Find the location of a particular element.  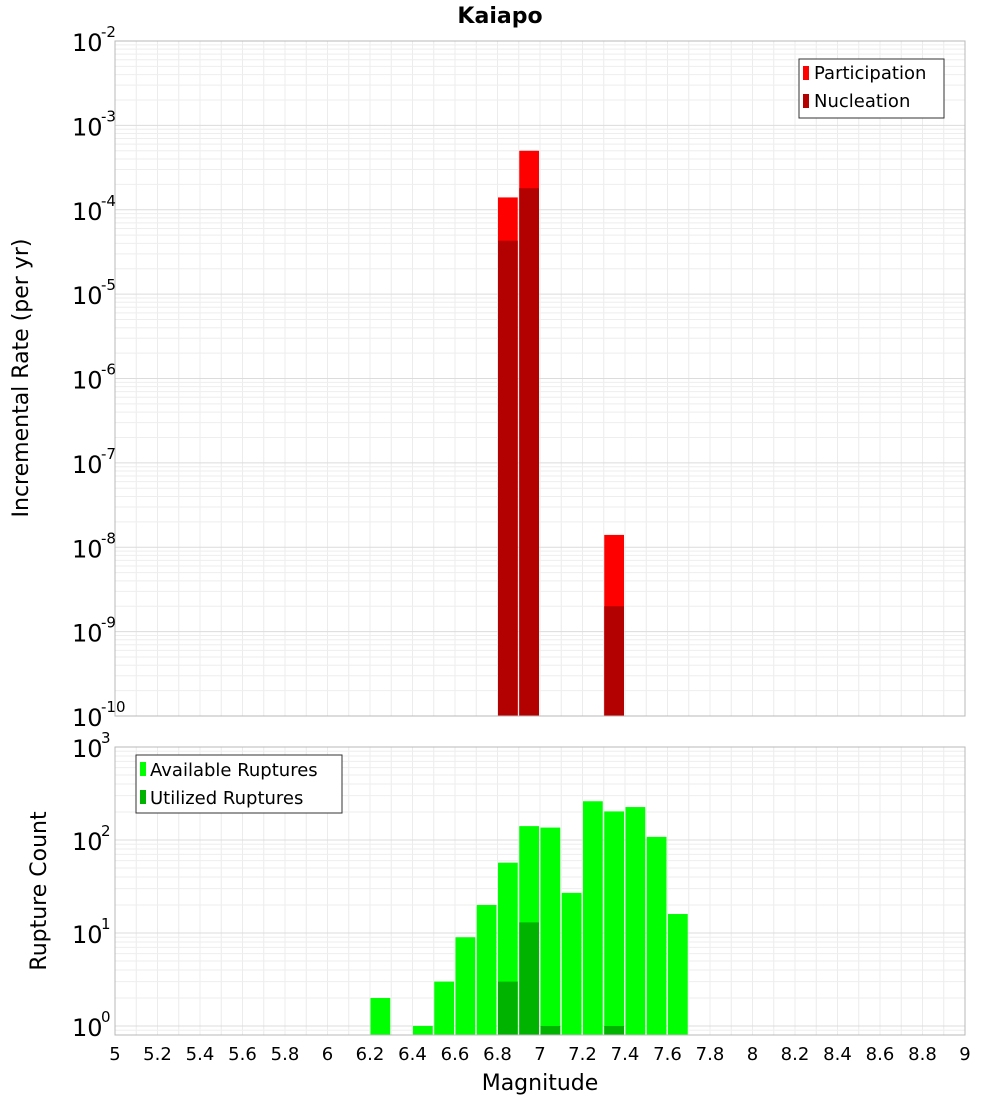

y-tick-exponent: 2 is located at coordinates (106, 831).